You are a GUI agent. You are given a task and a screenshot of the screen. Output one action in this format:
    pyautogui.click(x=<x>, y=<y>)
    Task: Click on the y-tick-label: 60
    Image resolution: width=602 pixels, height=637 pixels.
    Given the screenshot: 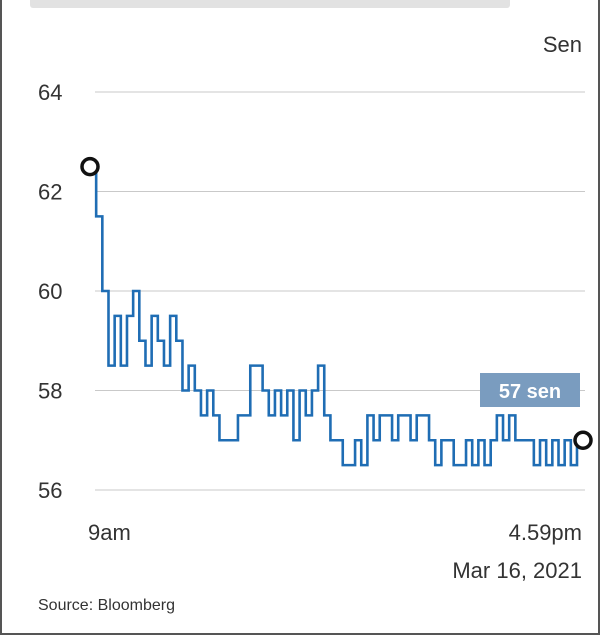 What is the action you would take?
    pyautogui.click(x=50, y=291)
    